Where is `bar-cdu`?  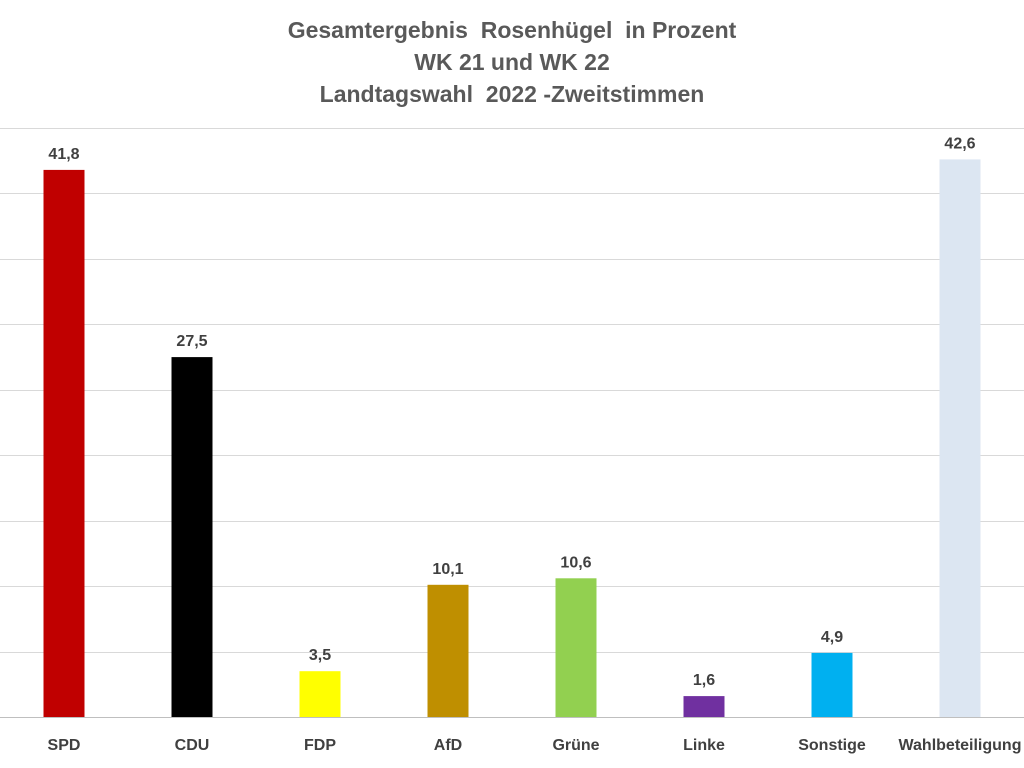 bar-cdu is located at coordinates (192, 537).